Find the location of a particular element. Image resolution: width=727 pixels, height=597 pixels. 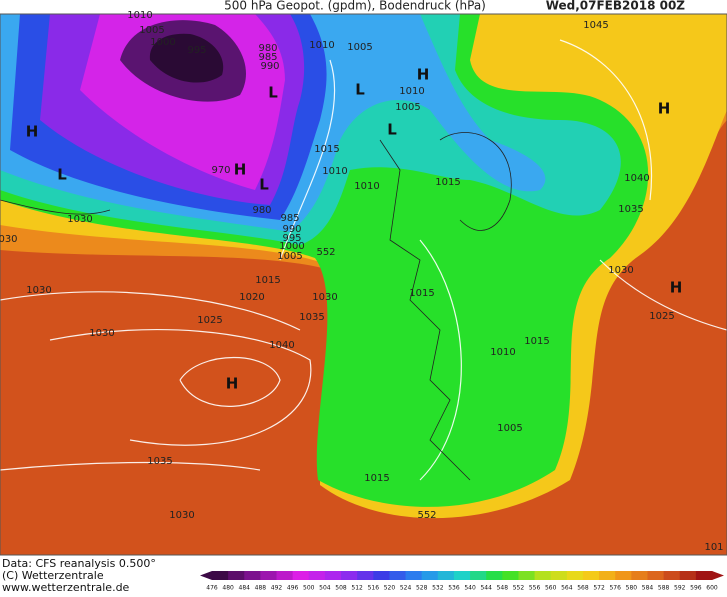

isobar-label: 985 is located at coordinates (267, 57).